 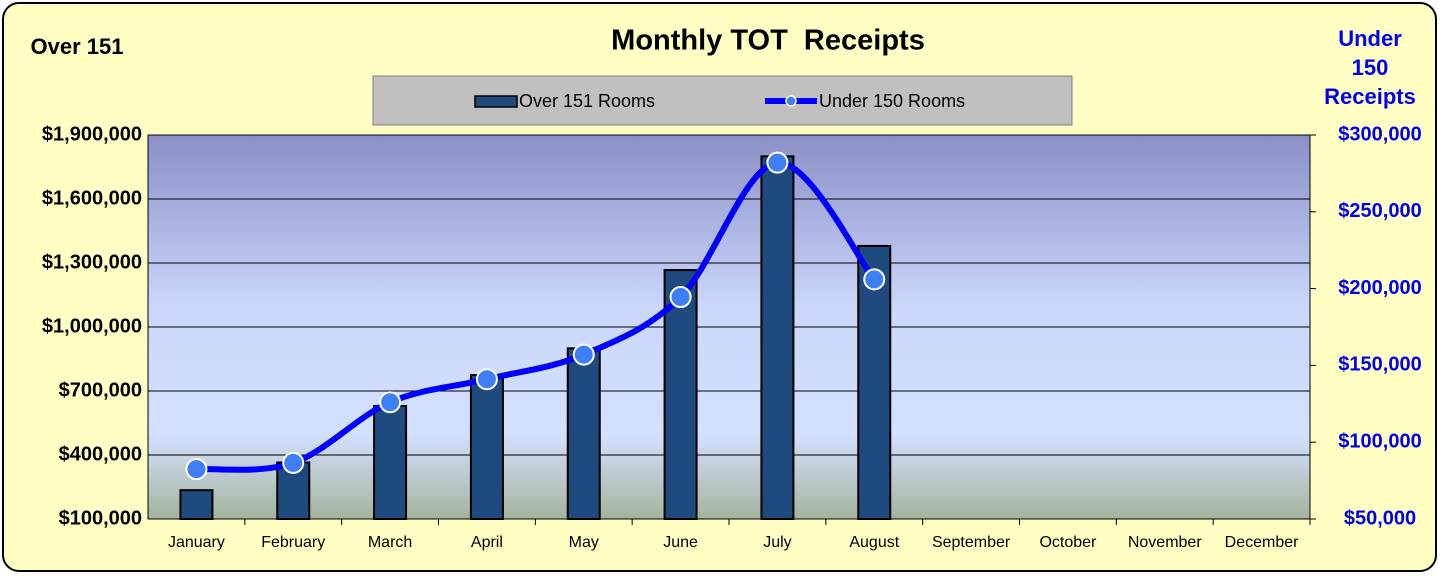 I want to click on x-tick-label: April, so click(x=487, y=542).